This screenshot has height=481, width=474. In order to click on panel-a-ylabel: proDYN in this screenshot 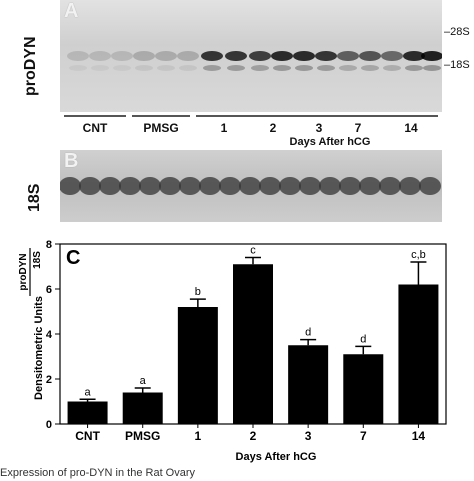, I will do `click(30, 66)`.